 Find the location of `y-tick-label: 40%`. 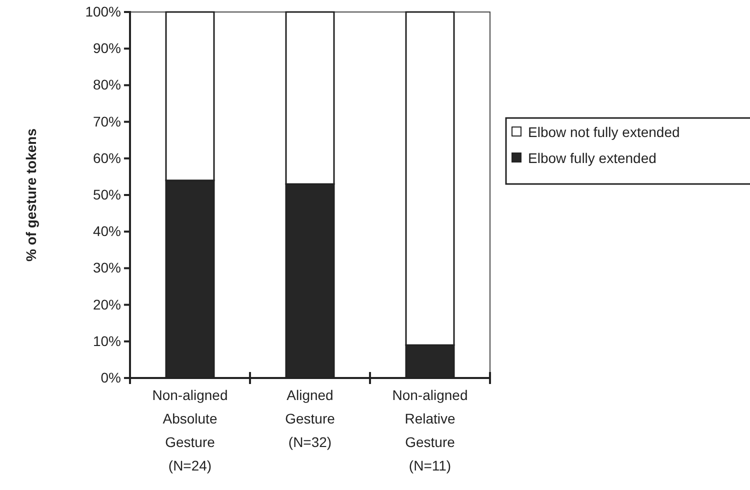

y-tick-label: 40% is located at coordinates (106, 231).